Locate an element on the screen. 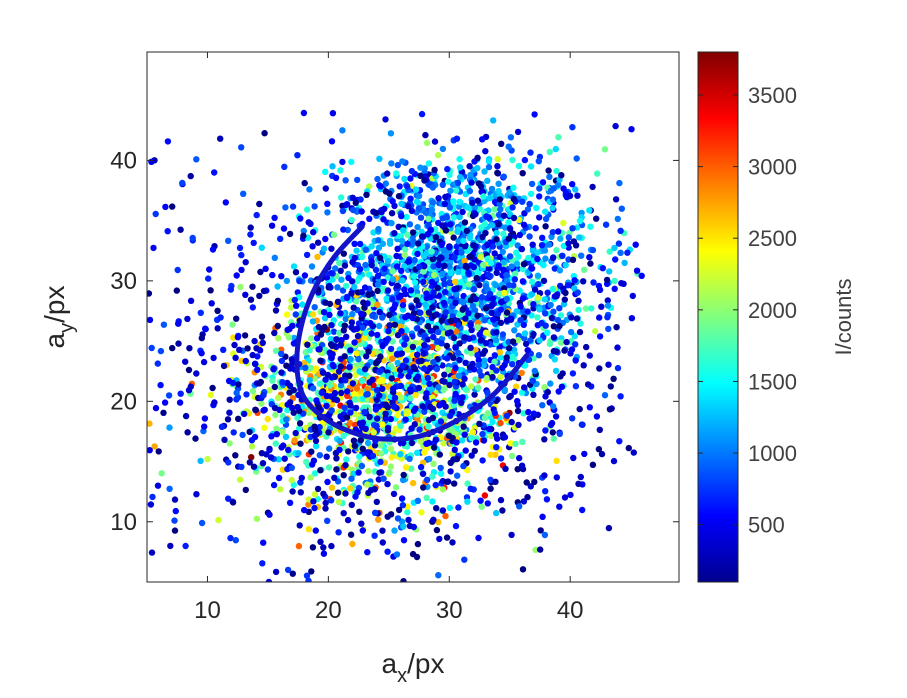 This screenshot has height=698, width=907. colorbar-title: I/counts is located at coordinates (843, 316).